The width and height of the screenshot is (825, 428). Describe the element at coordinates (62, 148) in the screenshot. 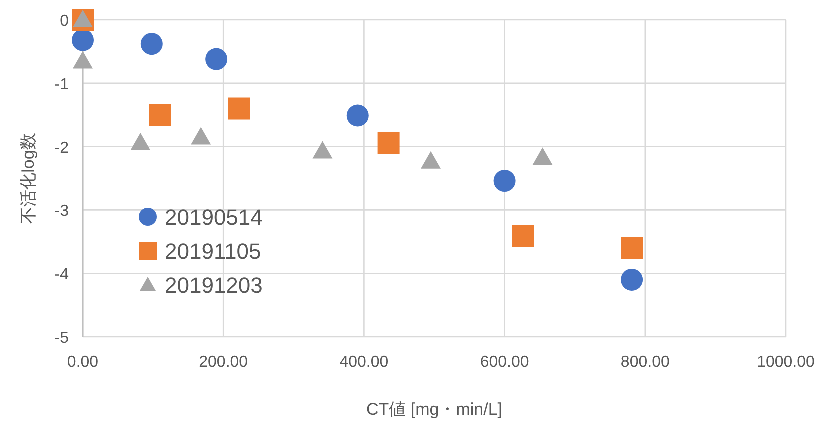

I see `y-tick-label: -2` at that location.